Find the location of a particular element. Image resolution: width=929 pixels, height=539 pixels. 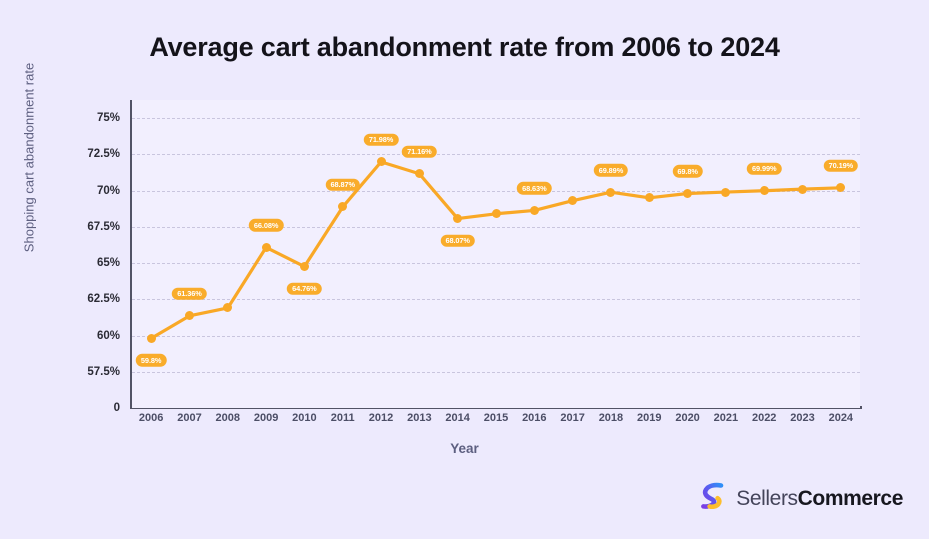

y-tick-label: 67.5% is located at coordinates (103, 226).